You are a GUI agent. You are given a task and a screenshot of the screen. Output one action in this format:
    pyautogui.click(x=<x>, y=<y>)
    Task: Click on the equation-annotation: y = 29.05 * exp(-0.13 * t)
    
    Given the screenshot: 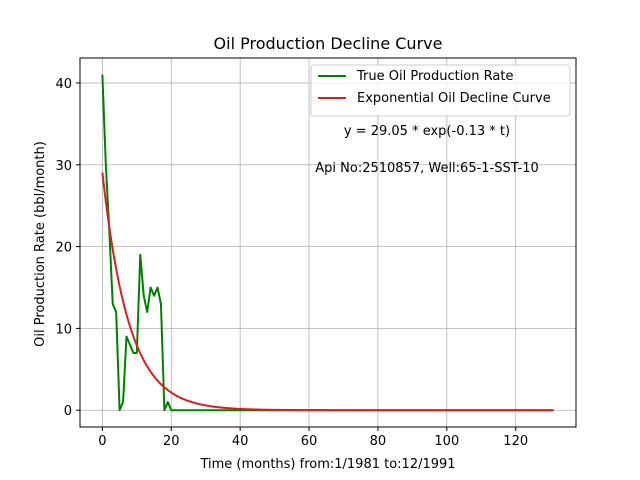 What is the action you would take?
    pyautogui.click(x=427, y=131)
    